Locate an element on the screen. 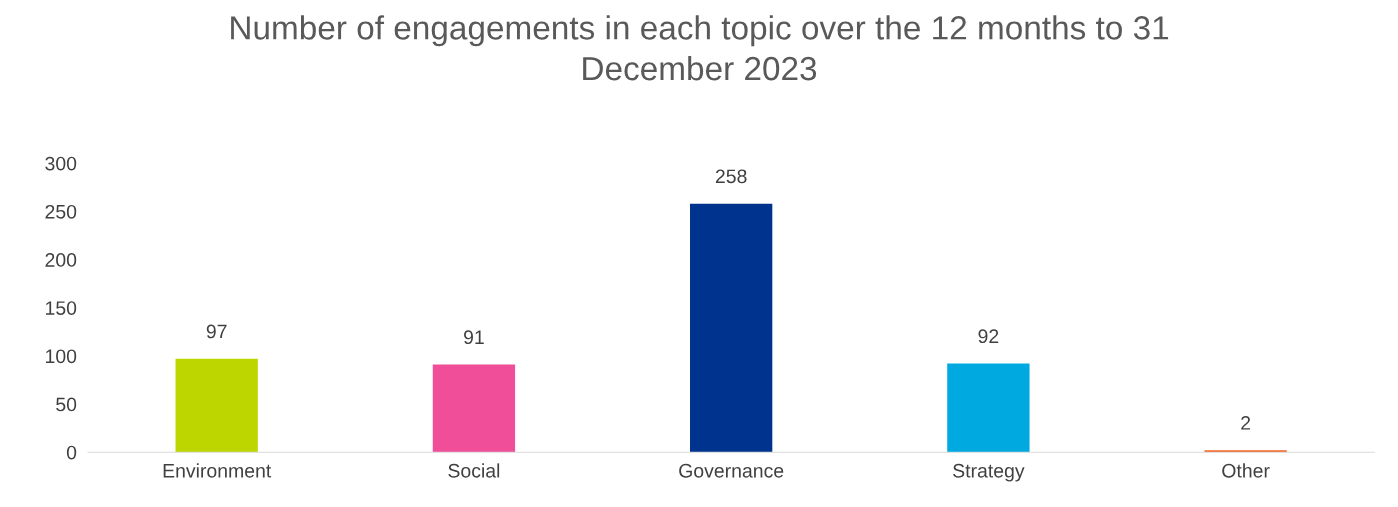 The image size is (1398, 507). y-tick-label: 100 is located at coordinates (61, 356).